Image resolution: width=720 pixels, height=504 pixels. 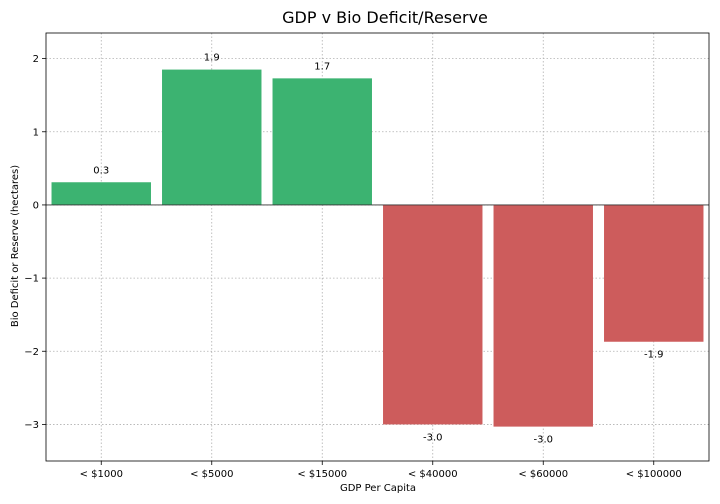 What do you see at coordinates (654, 474) in the screenshot?
I see `x-tick-label: < $100000` at bounding box center [654, 474].